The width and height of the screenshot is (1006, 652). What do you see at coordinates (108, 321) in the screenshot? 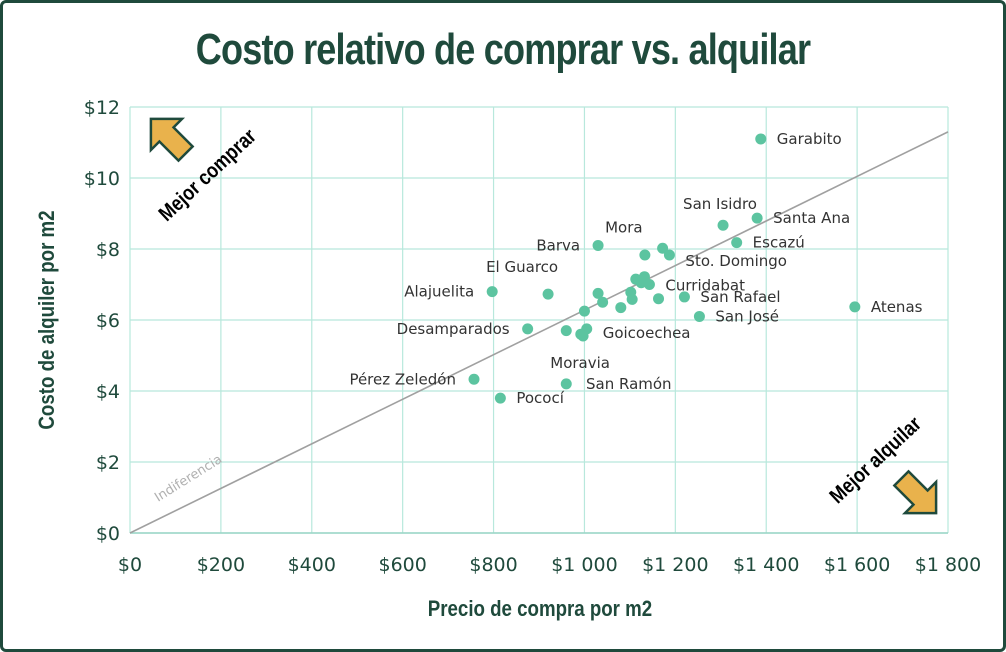
I see `y-tick-label: $6` at bounding box center [108, 321].